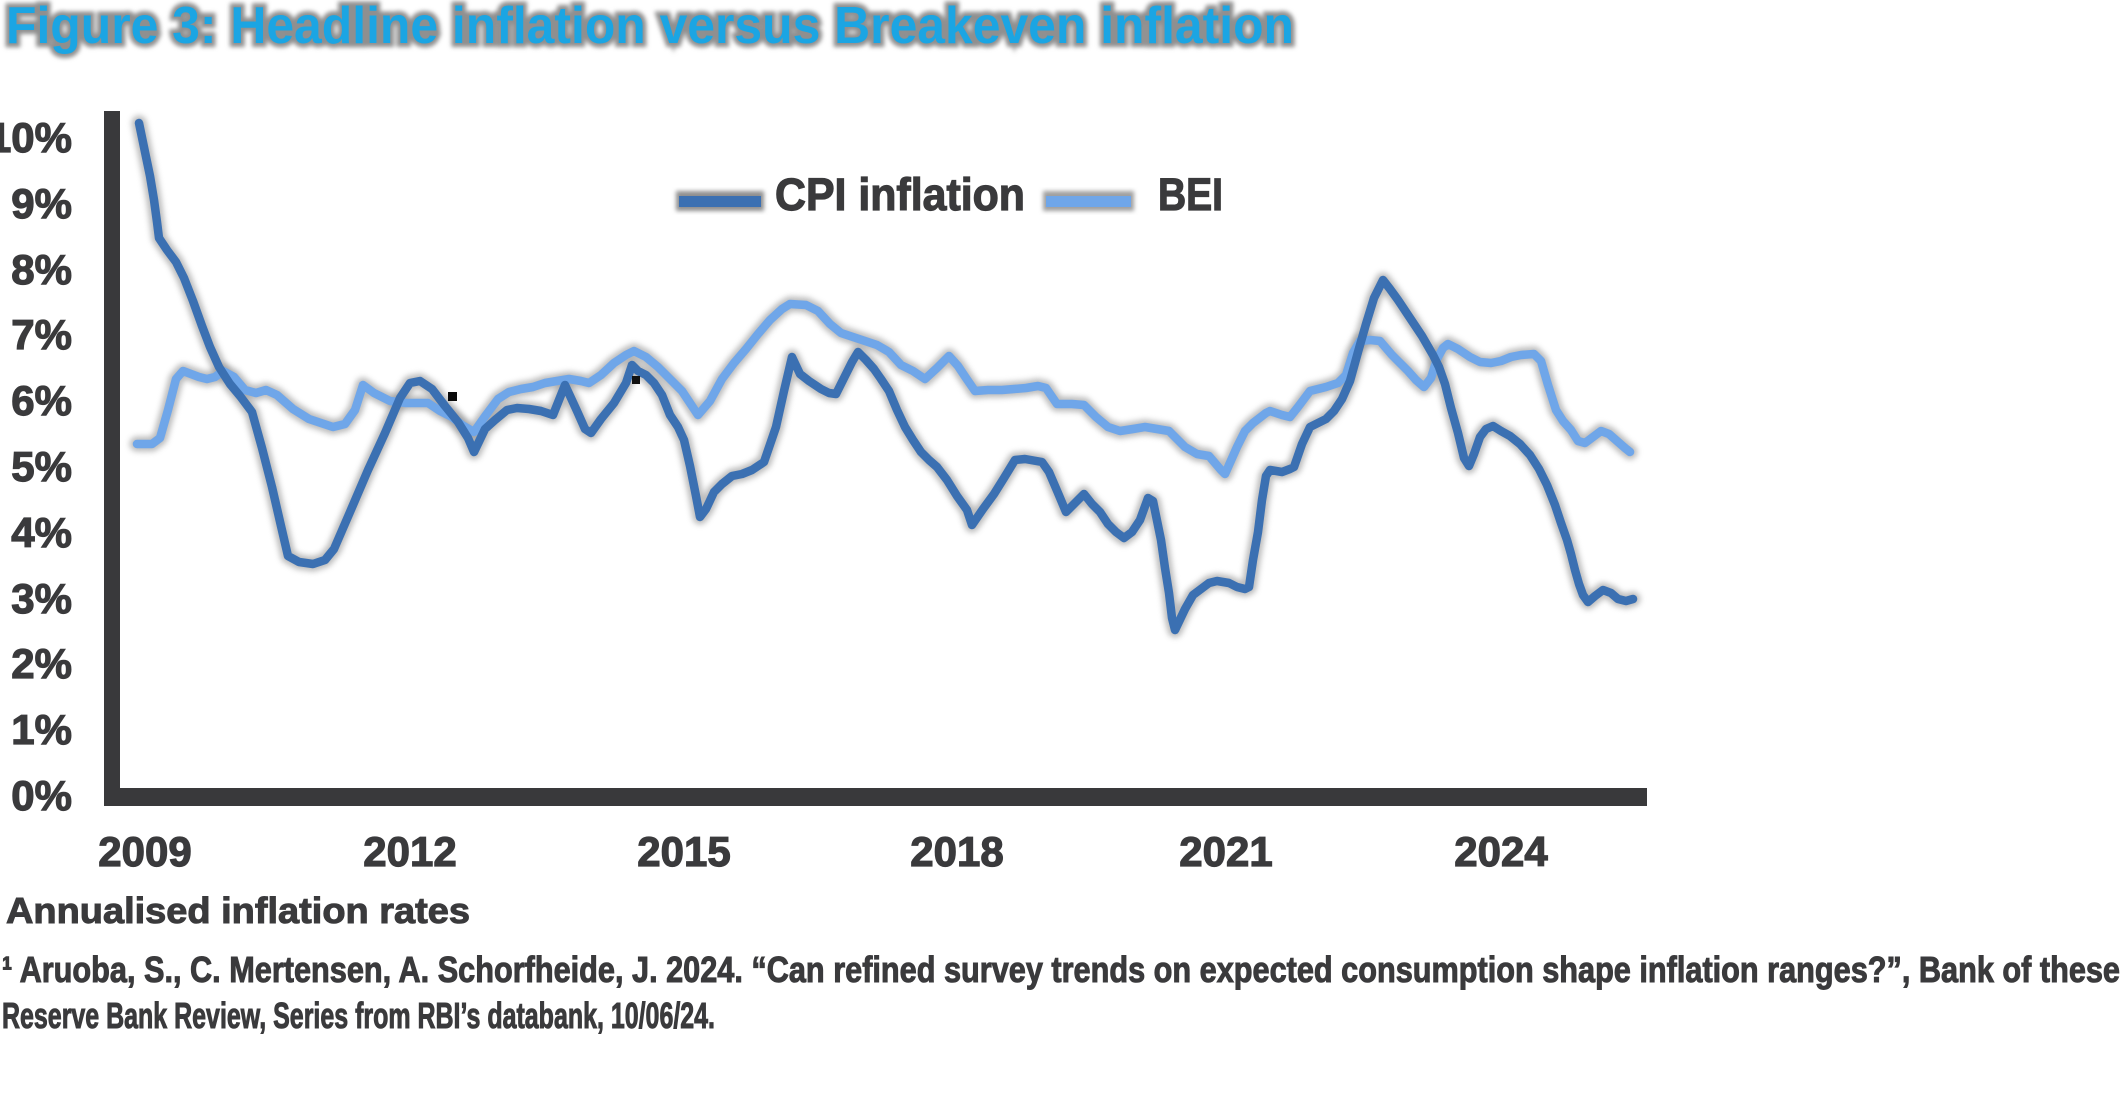 This screenshot has height=1117, width=2128. Describe the element at coordinates (41, 598) in the screenshot. I see `svg-text: 3%` at that location.